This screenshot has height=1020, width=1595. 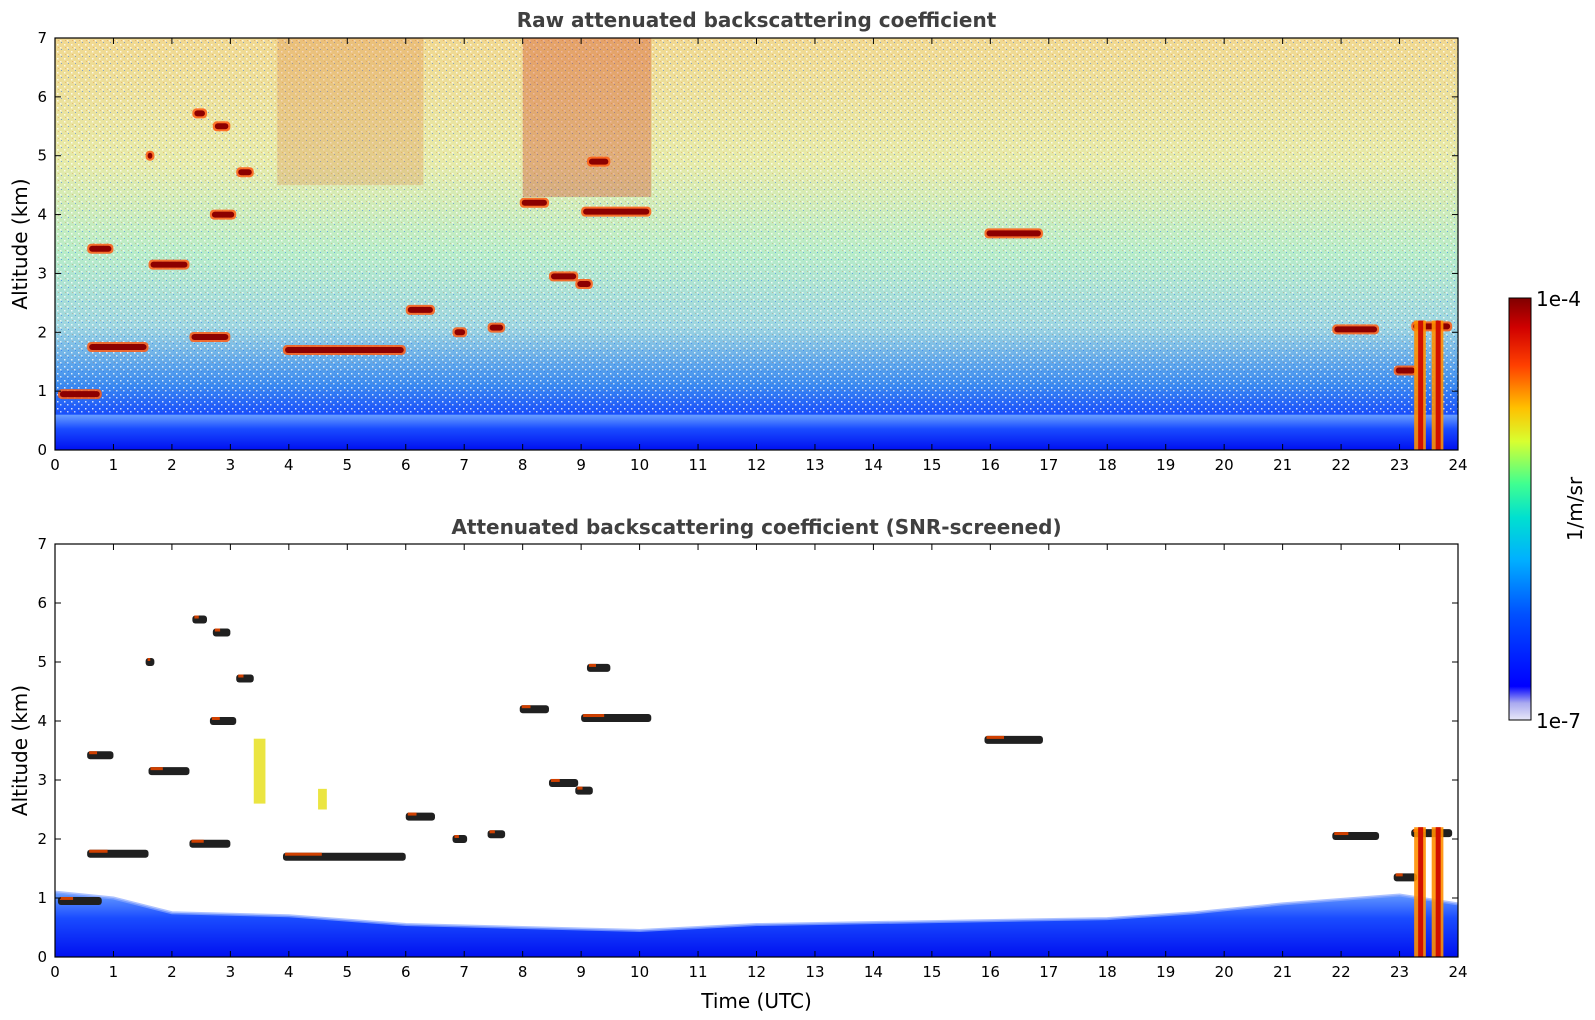 I want to click on x-tick-label: 2, so click(x=172, y=465).